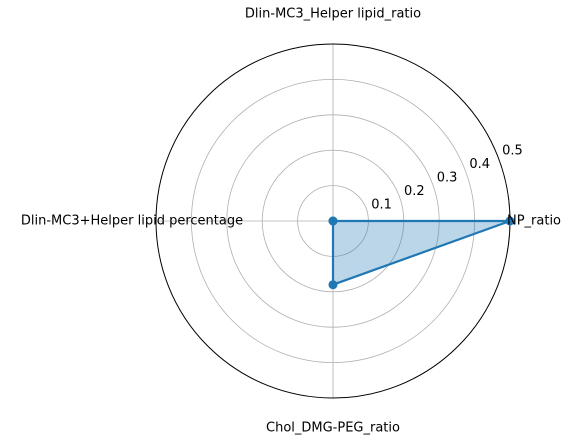  What do you see at coordinates (479, 164) in the screenshot?
I see `radial-tick-label: 0.4` at bounding box center [479, 164].